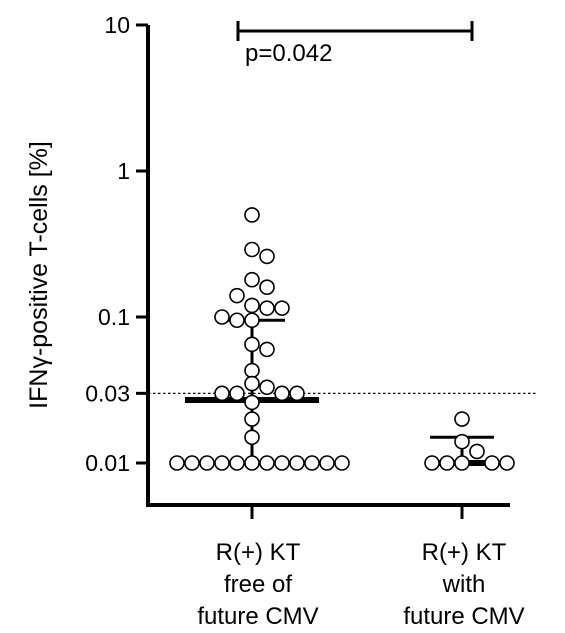 This screenshot has width=565, height=633. Describe the element at coordinates (355, 43) in the screenshot. I see `significance-annotation: p=0.042` at that location.